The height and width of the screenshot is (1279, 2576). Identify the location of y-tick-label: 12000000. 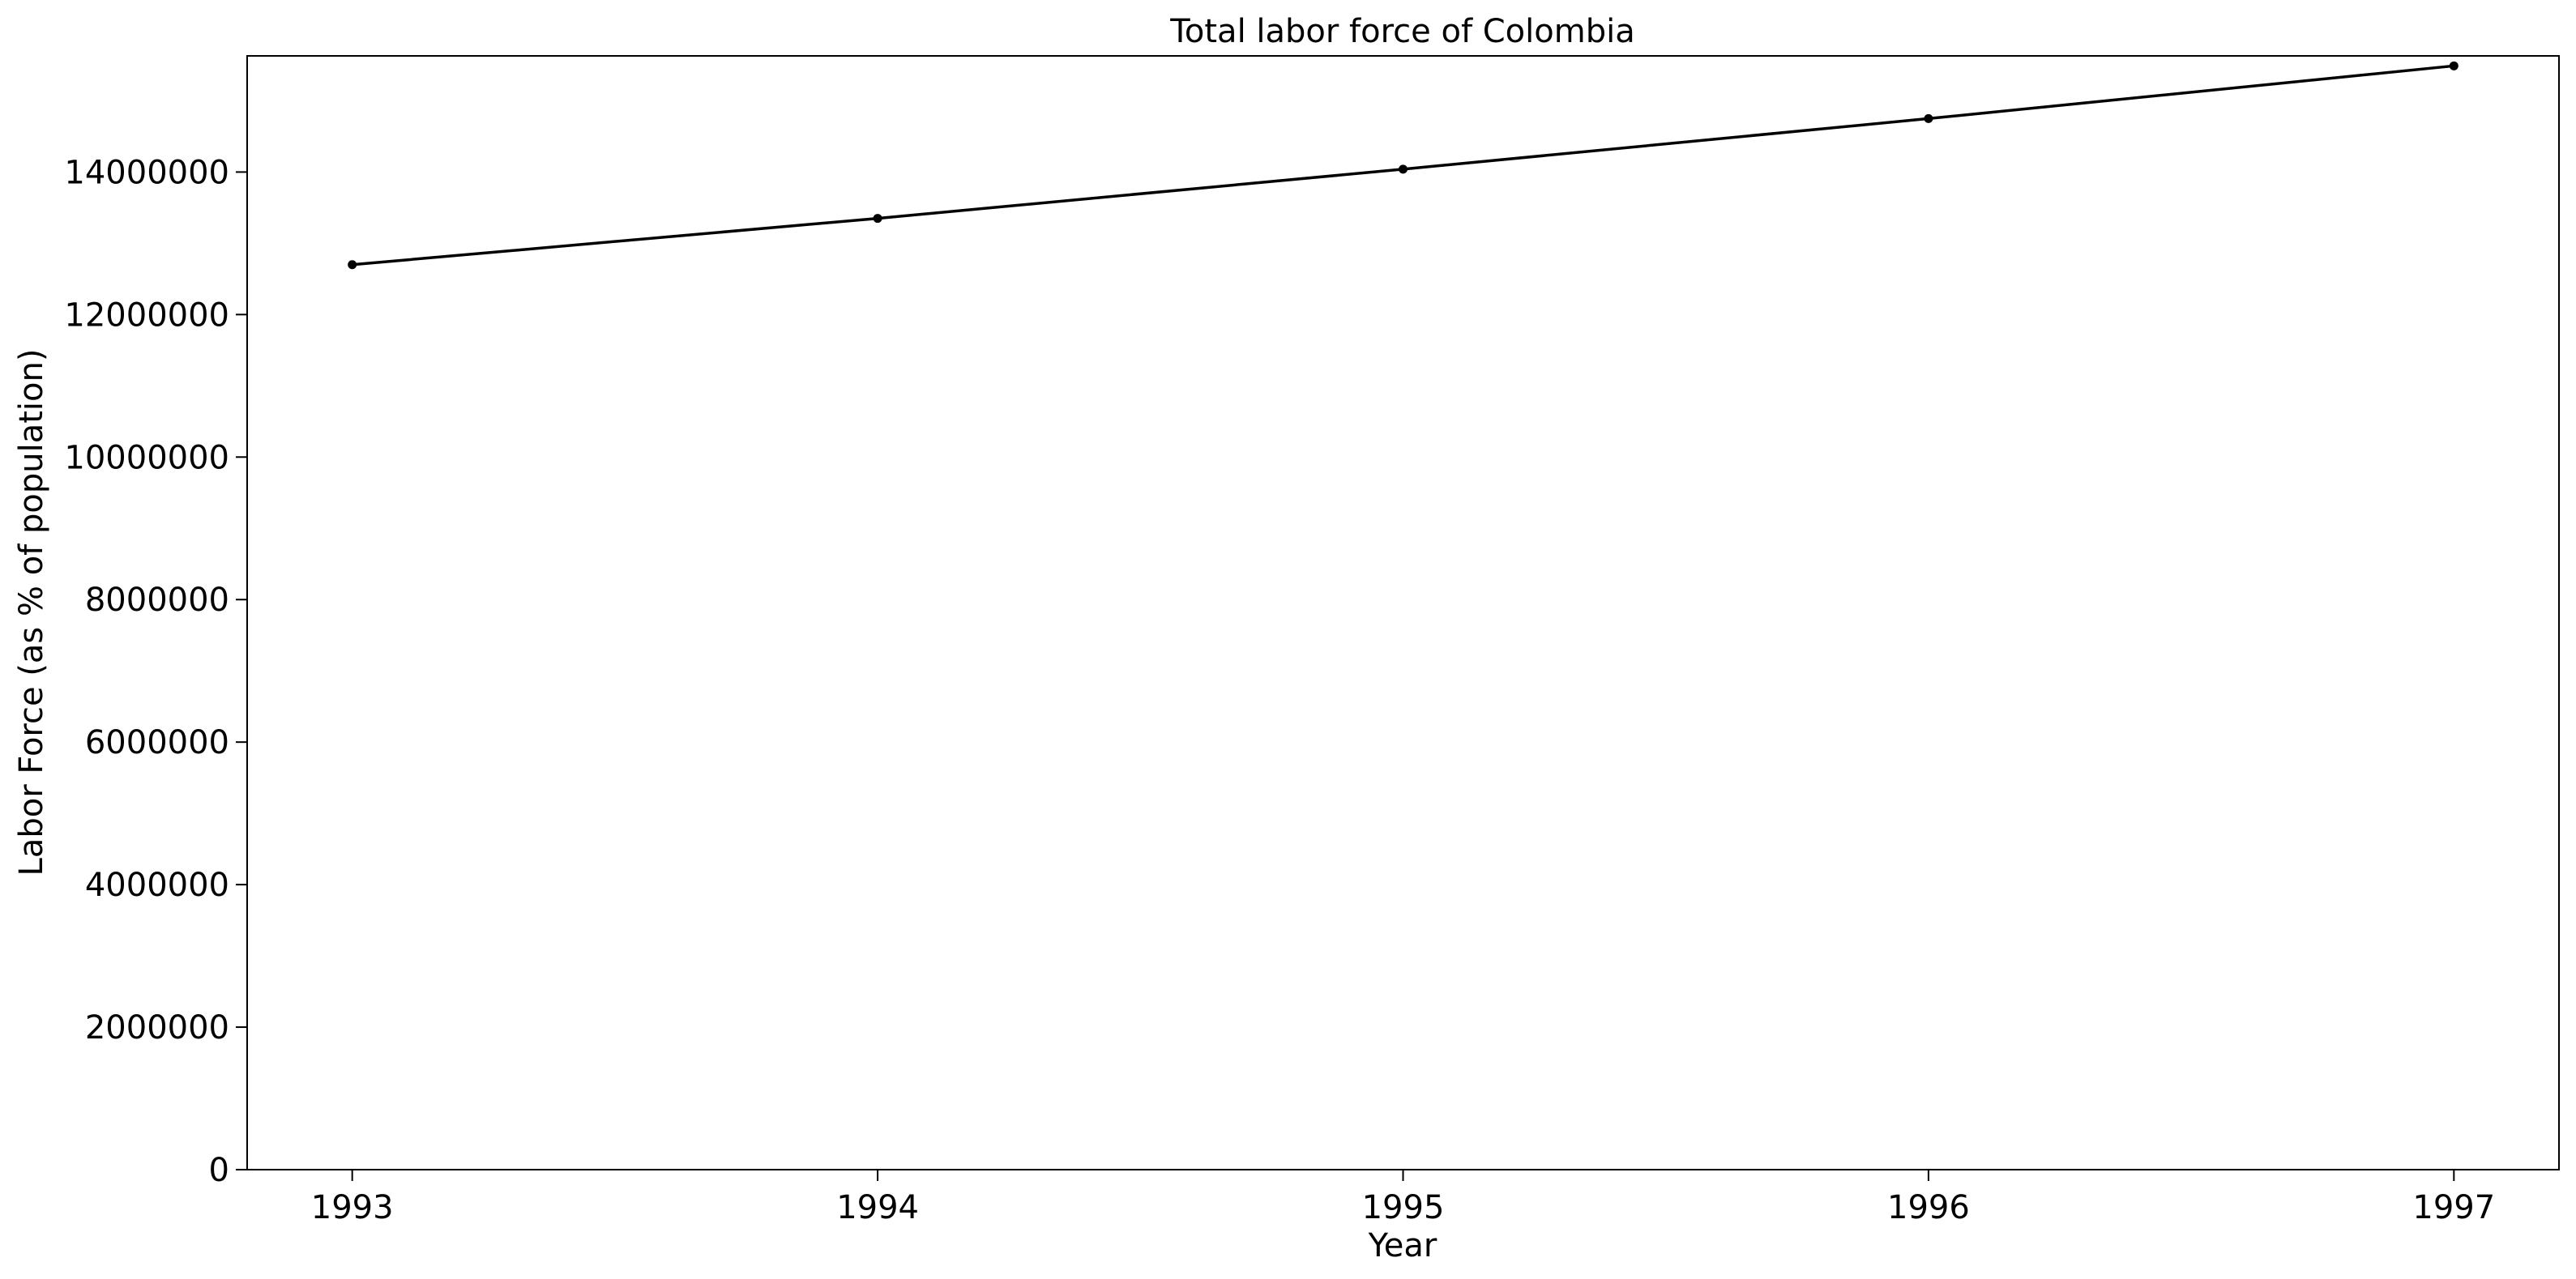
(146, 315).